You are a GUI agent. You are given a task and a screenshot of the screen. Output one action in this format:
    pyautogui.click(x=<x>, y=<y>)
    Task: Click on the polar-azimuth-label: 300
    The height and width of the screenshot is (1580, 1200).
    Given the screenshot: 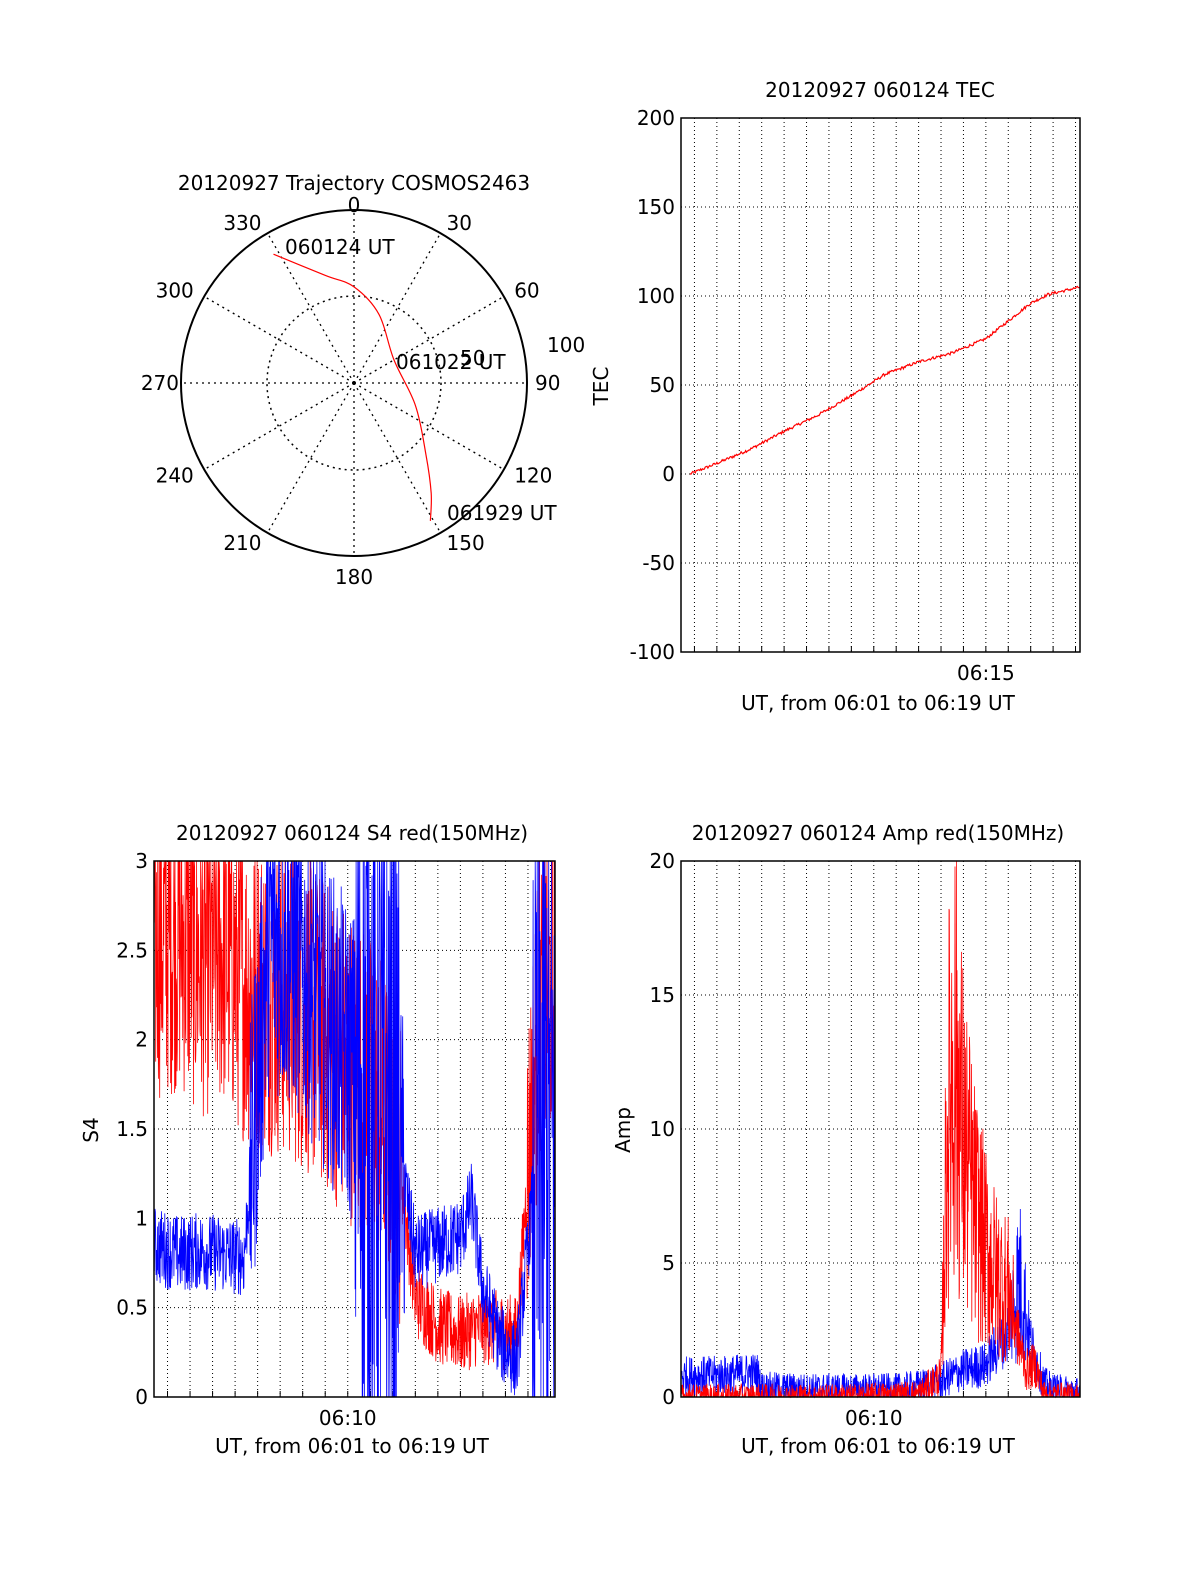 What is the action you would take?
    pyautogui.click(x=175, y=291)
    